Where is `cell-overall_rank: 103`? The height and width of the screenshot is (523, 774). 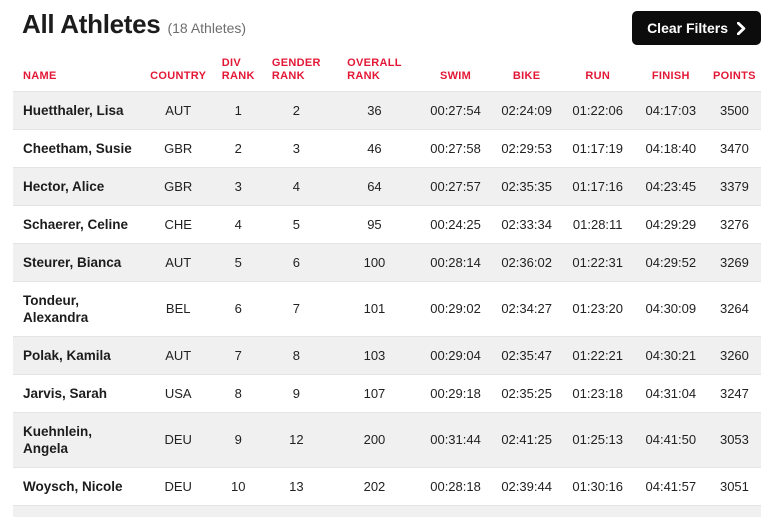
cell-overall_rank: 103 is located at coordinates (374, 355).